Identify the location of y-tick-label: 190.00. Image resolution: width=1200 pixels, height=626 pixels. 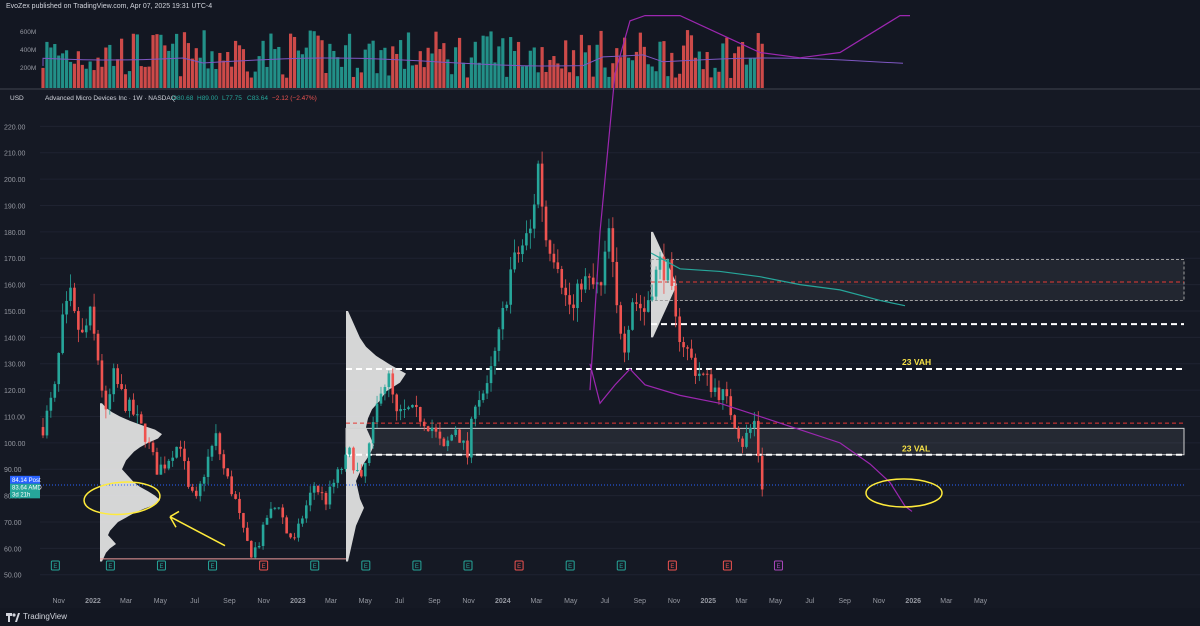
(15, 206).